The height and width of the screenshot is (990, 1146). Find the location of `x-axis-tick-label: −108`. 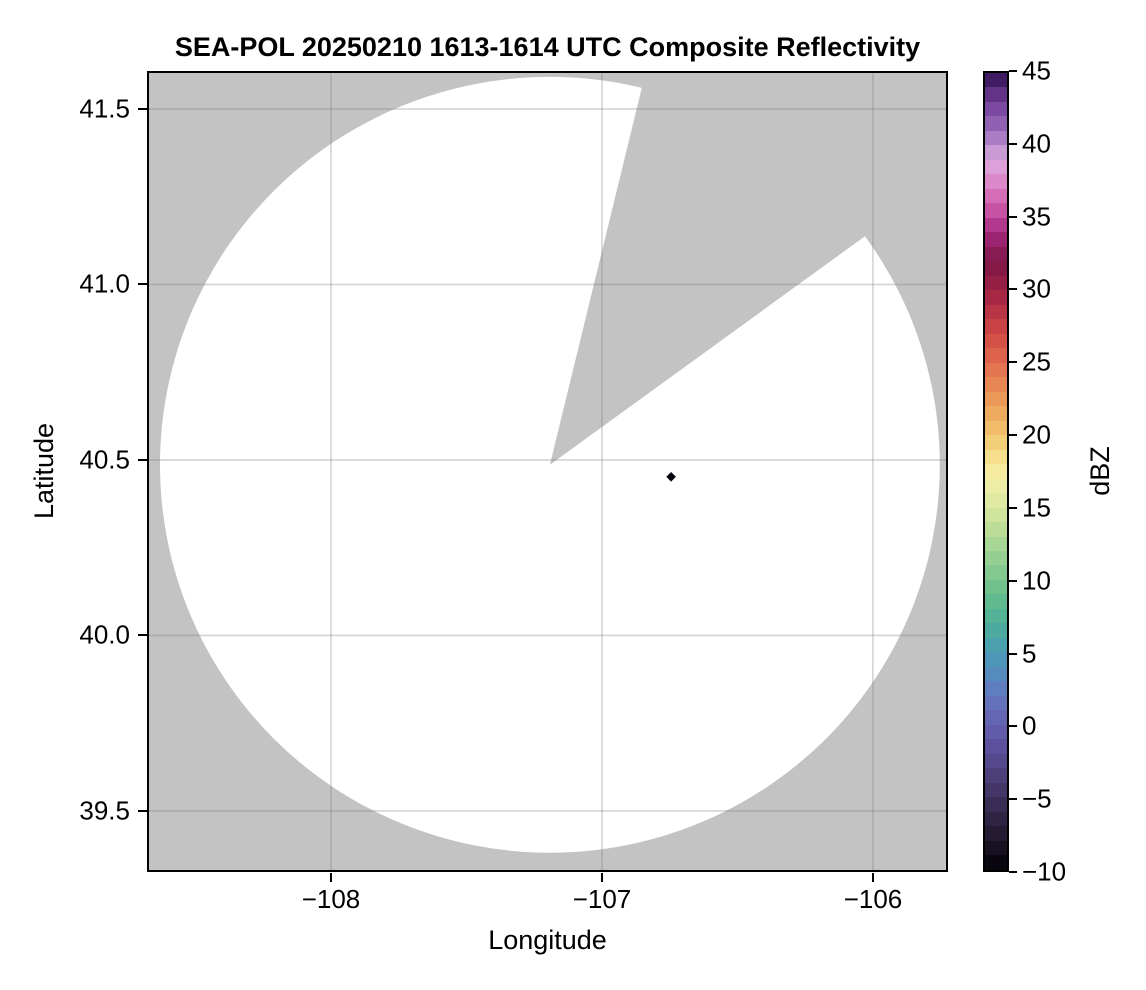

x-axis-tick-label: −108 is located at coordinates (331, 899).